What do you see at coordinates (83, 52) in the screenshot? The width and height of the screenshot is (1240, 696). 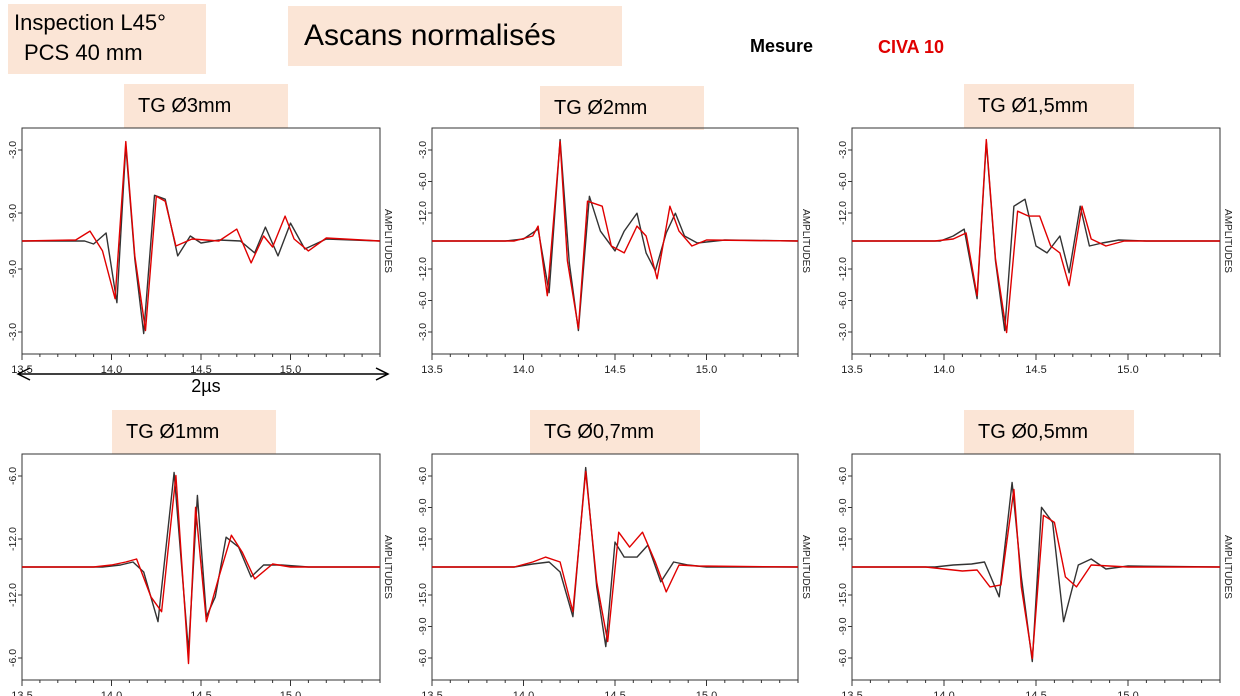 I see `inspection-line2: PCS 40 mm` at bounding box center [83, 52].